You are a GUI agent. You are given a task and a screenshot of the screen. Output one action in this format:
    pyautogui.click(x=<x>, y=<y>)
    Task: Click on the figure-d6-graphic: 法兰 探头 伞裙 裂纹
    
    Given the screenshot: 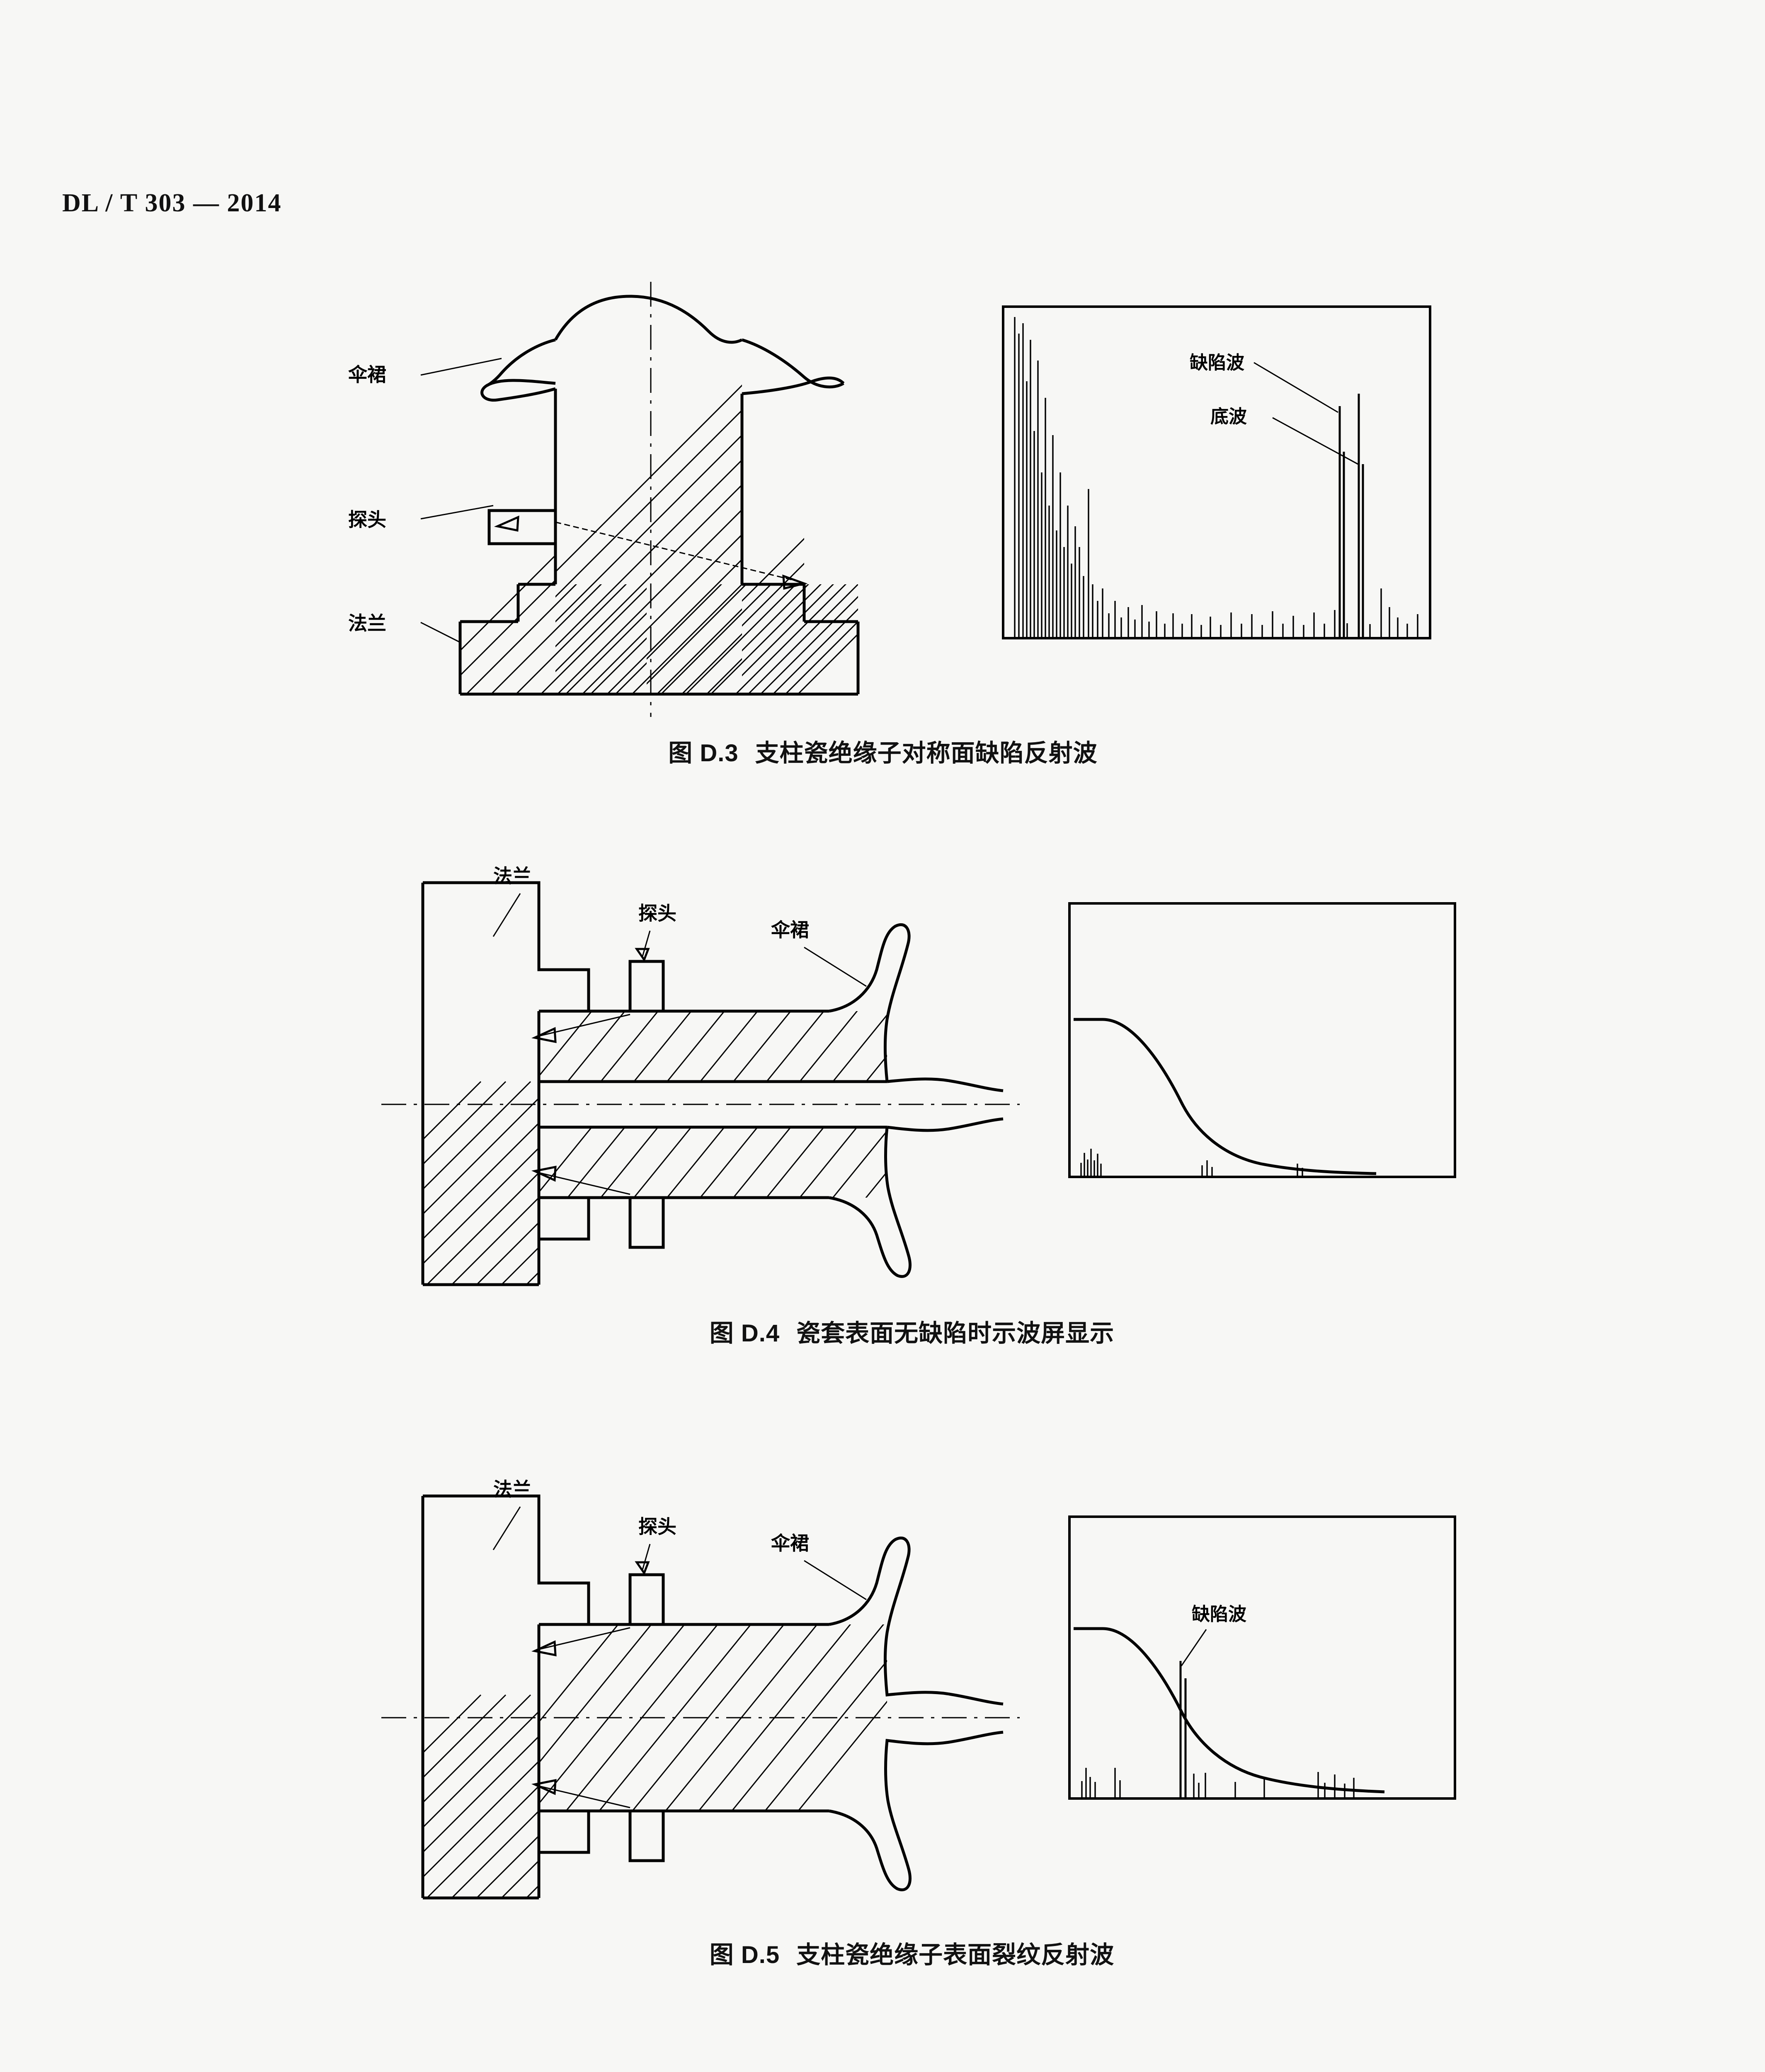 What is the action you would take?
    pyautogui.click(x=937, y=2047)
    